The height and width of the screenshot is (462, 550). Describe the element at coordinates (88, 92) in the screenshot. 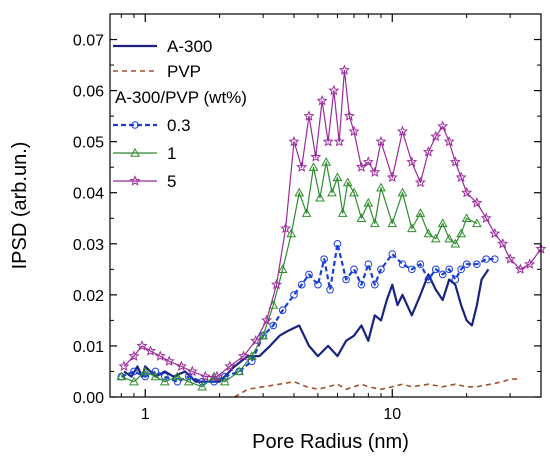

I see `y-tick-label: 0.06` at that location.